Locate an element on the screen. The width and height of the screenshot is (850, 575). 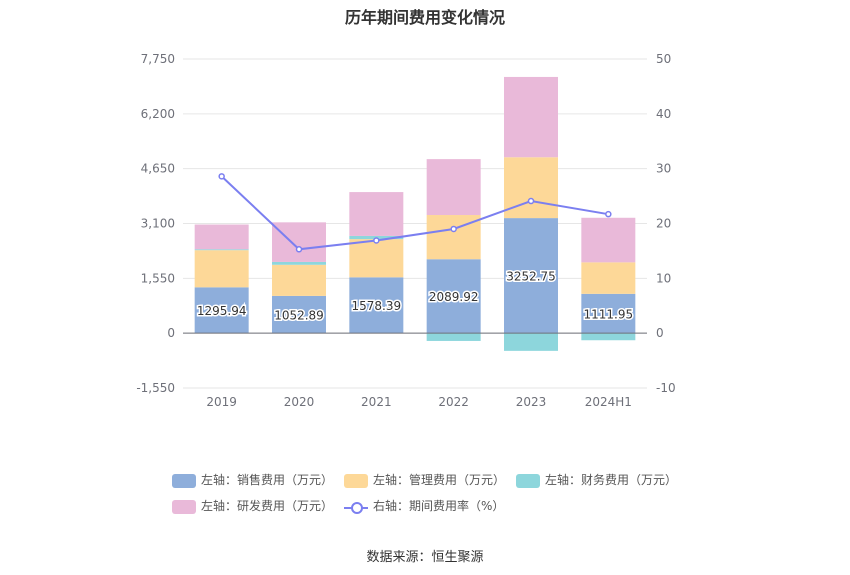
legend-label: 左轴：管理费用（万元） is located at coordinates (439, 480).